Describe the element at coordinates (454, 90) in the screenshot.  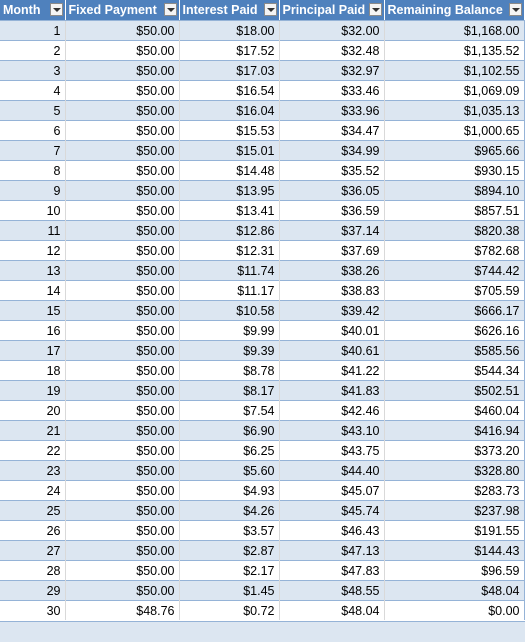
I see `cell-remaining-balance: $1,069.09` at that location.